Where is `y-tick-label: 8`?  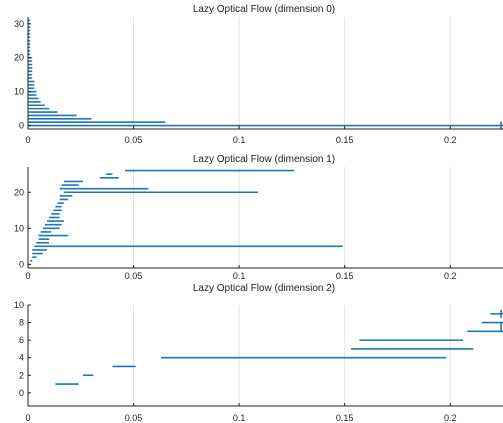 y-tick-label: 8 is located at coordinates (21, 323).